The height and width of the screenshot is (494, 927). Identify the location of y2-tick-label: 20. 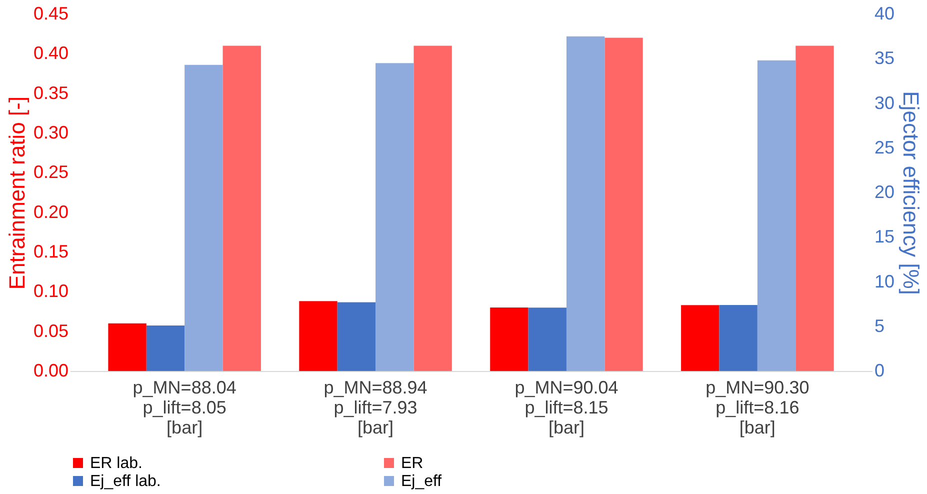
(884, 192).